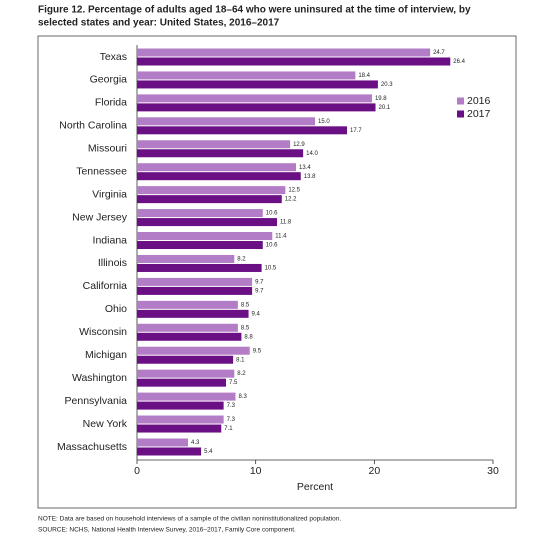 The height and width of the screenshot is (542, 536). Describe the element at coordinates (310, 177) in the screenshot. I see `data-label: 13.8` at that location.